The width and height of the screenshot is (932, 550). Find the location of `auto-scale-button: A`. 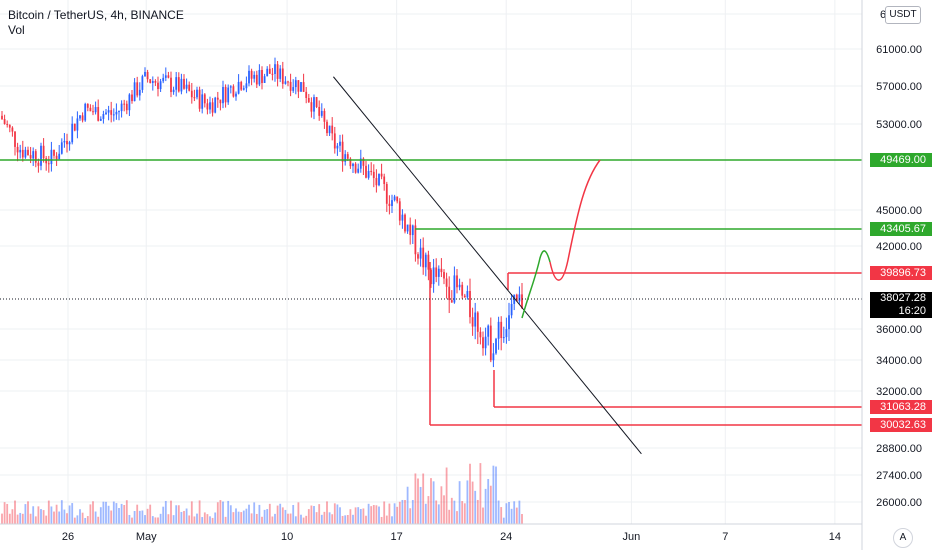

auto-scale-button: A is located at coordinates (903, 538).